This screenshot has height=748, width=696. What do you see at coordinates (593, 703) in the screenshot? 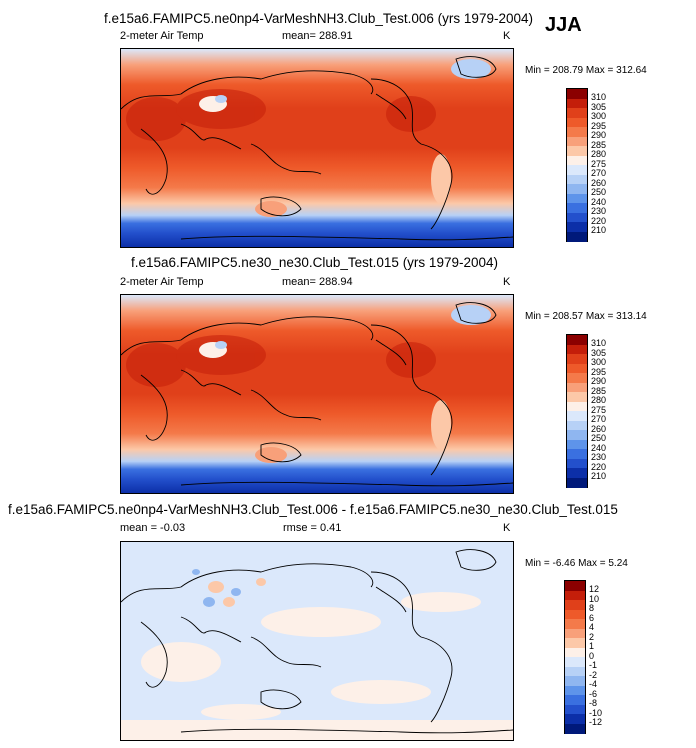
I see `colorbar-tick-label: -8` at bounding box center [593, 703].